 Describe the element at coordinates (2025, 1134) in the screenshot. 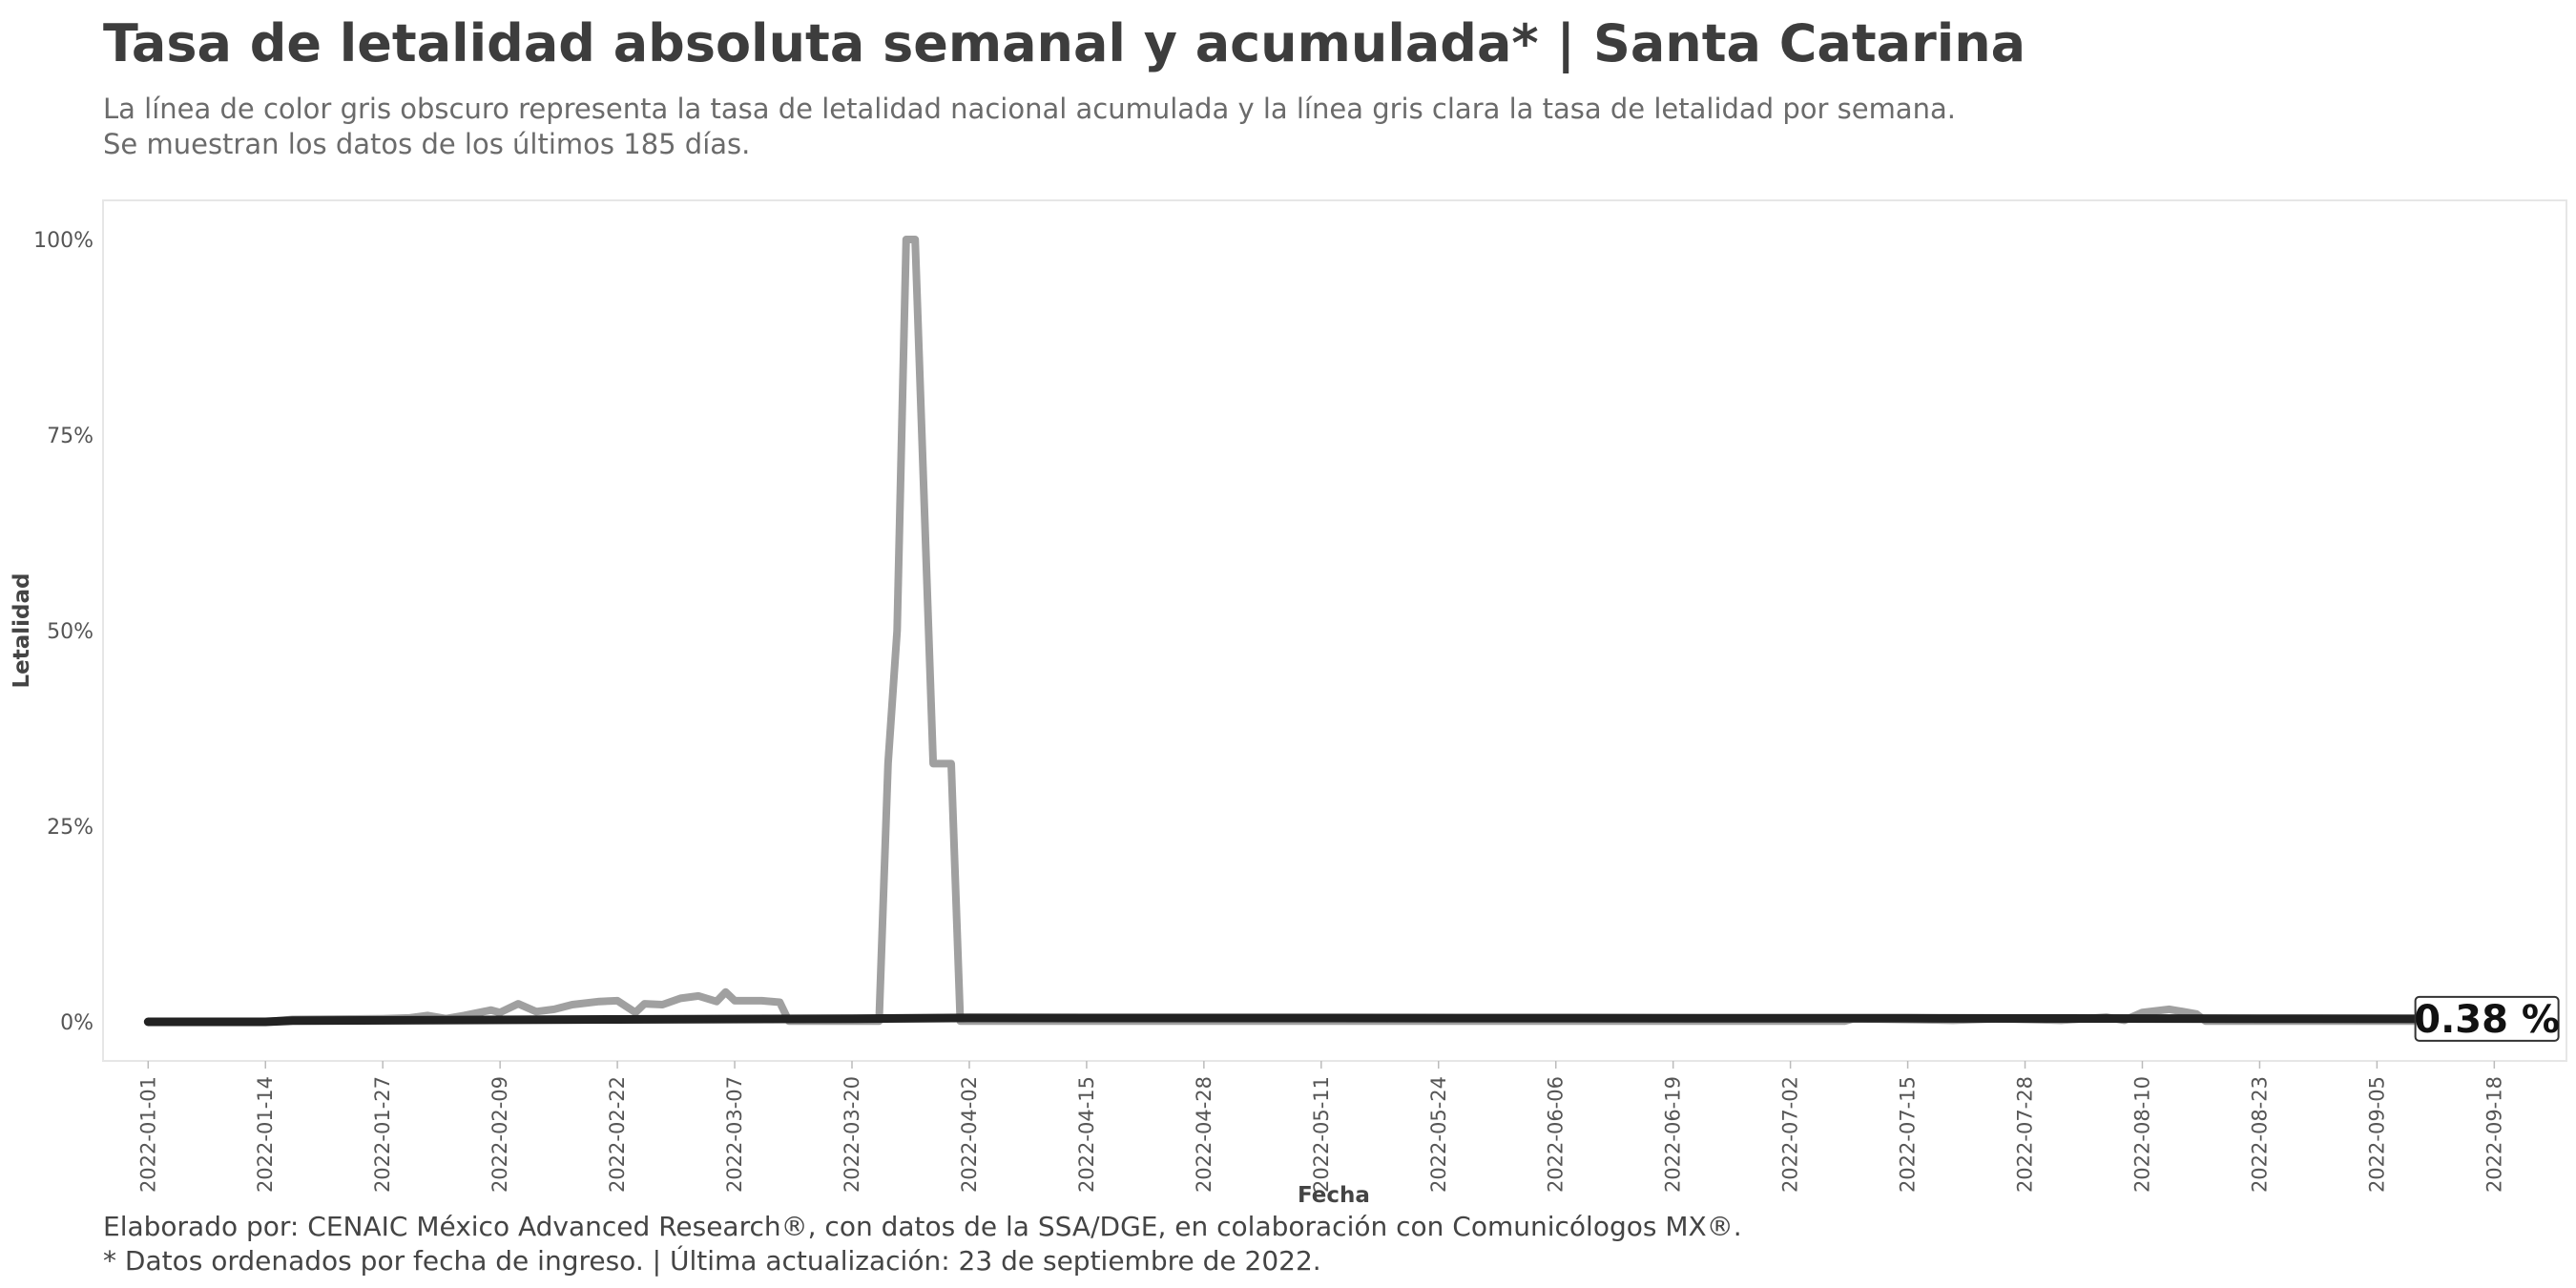

I see `x-tick-label: 2022-07-28` at that location.